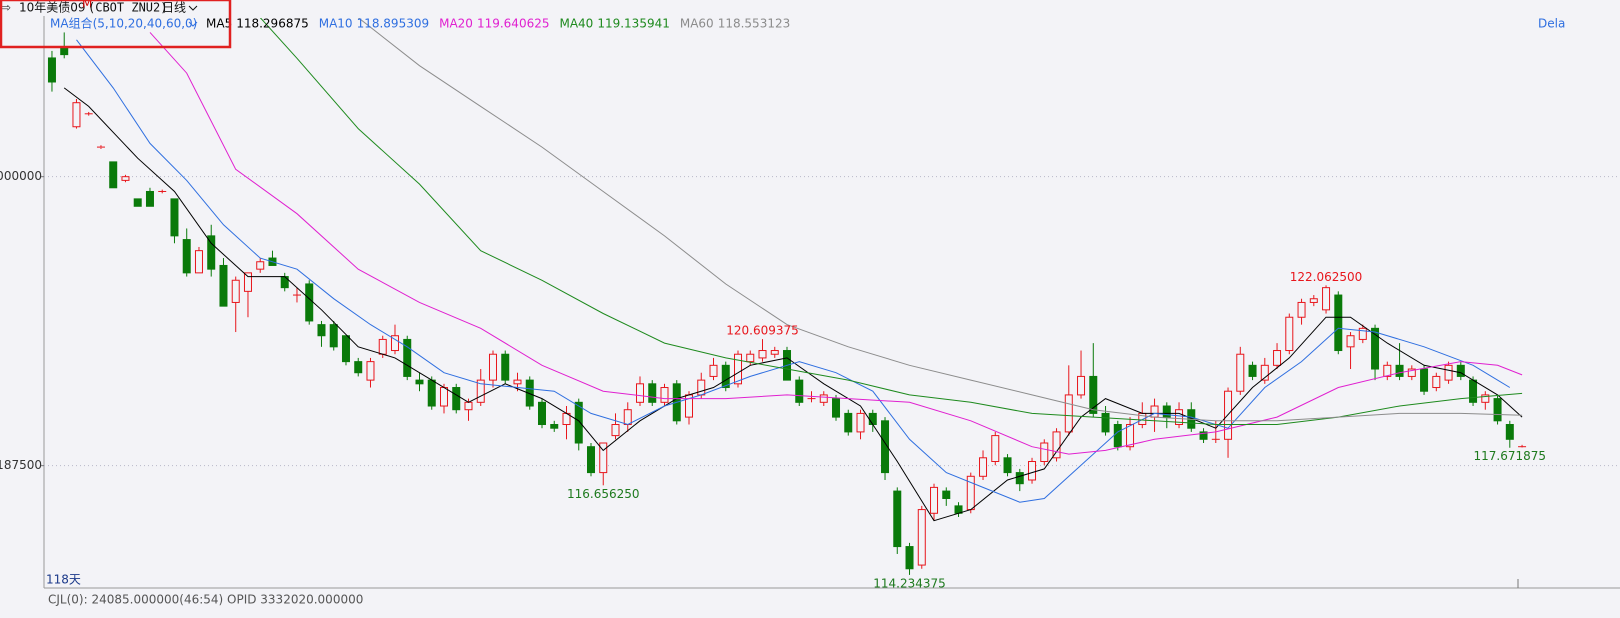 The width and height of the screenshot is (1620, 618). What do you see at coordinates (219, 24) in the screenshot?
I see `legend-name: MA5` at bounding box center [219, 24].